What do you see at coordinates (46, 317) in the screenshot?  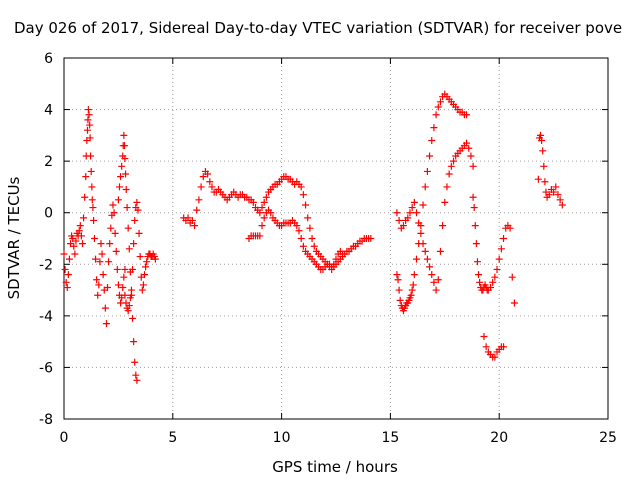 I see `y-tick-label: -4` at bounding box center [46, 317].